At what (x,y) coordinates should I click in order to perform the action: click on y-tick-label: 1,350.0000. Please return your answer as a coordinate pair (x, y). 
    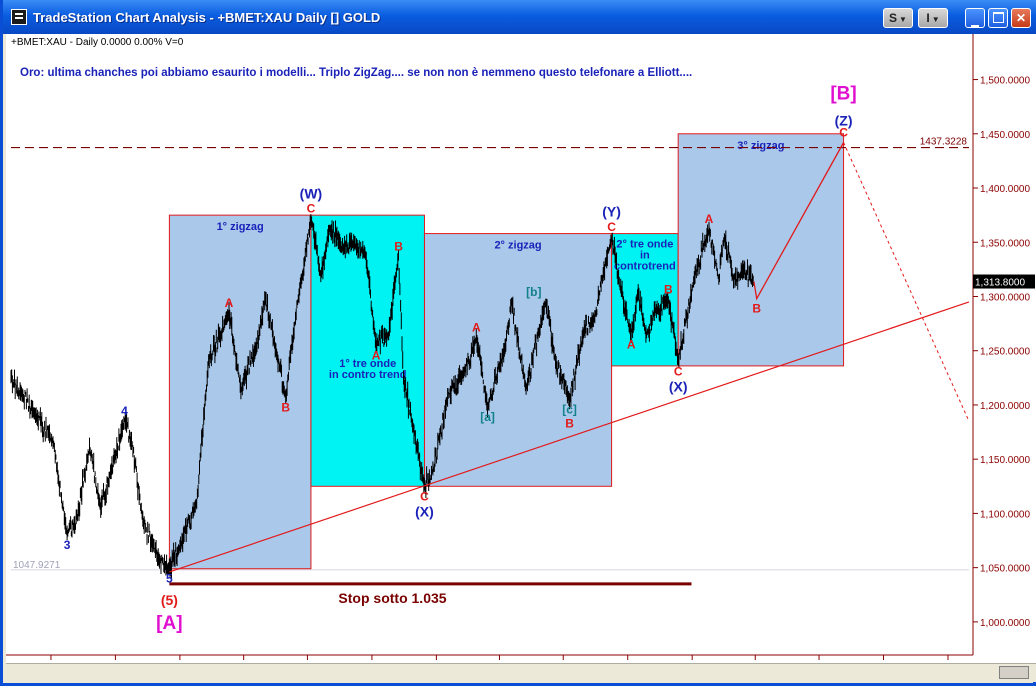
    Looking at the image, I should click on (1005, 243).